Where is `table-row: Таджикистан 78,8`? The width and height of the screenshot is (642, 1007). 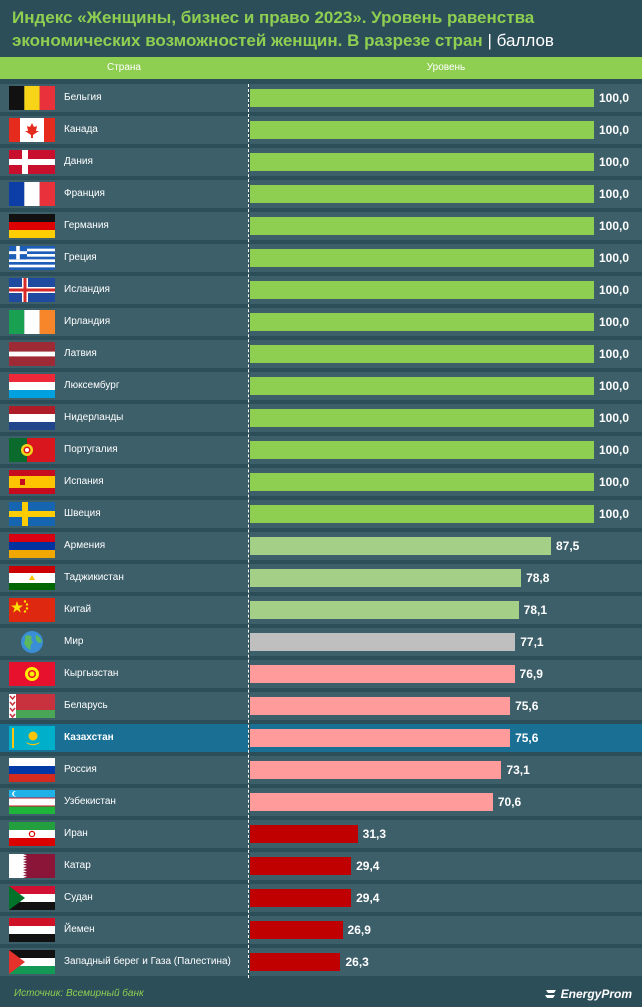
table-row: Таджикистан 78,8 is located at coordinates (321, 578).